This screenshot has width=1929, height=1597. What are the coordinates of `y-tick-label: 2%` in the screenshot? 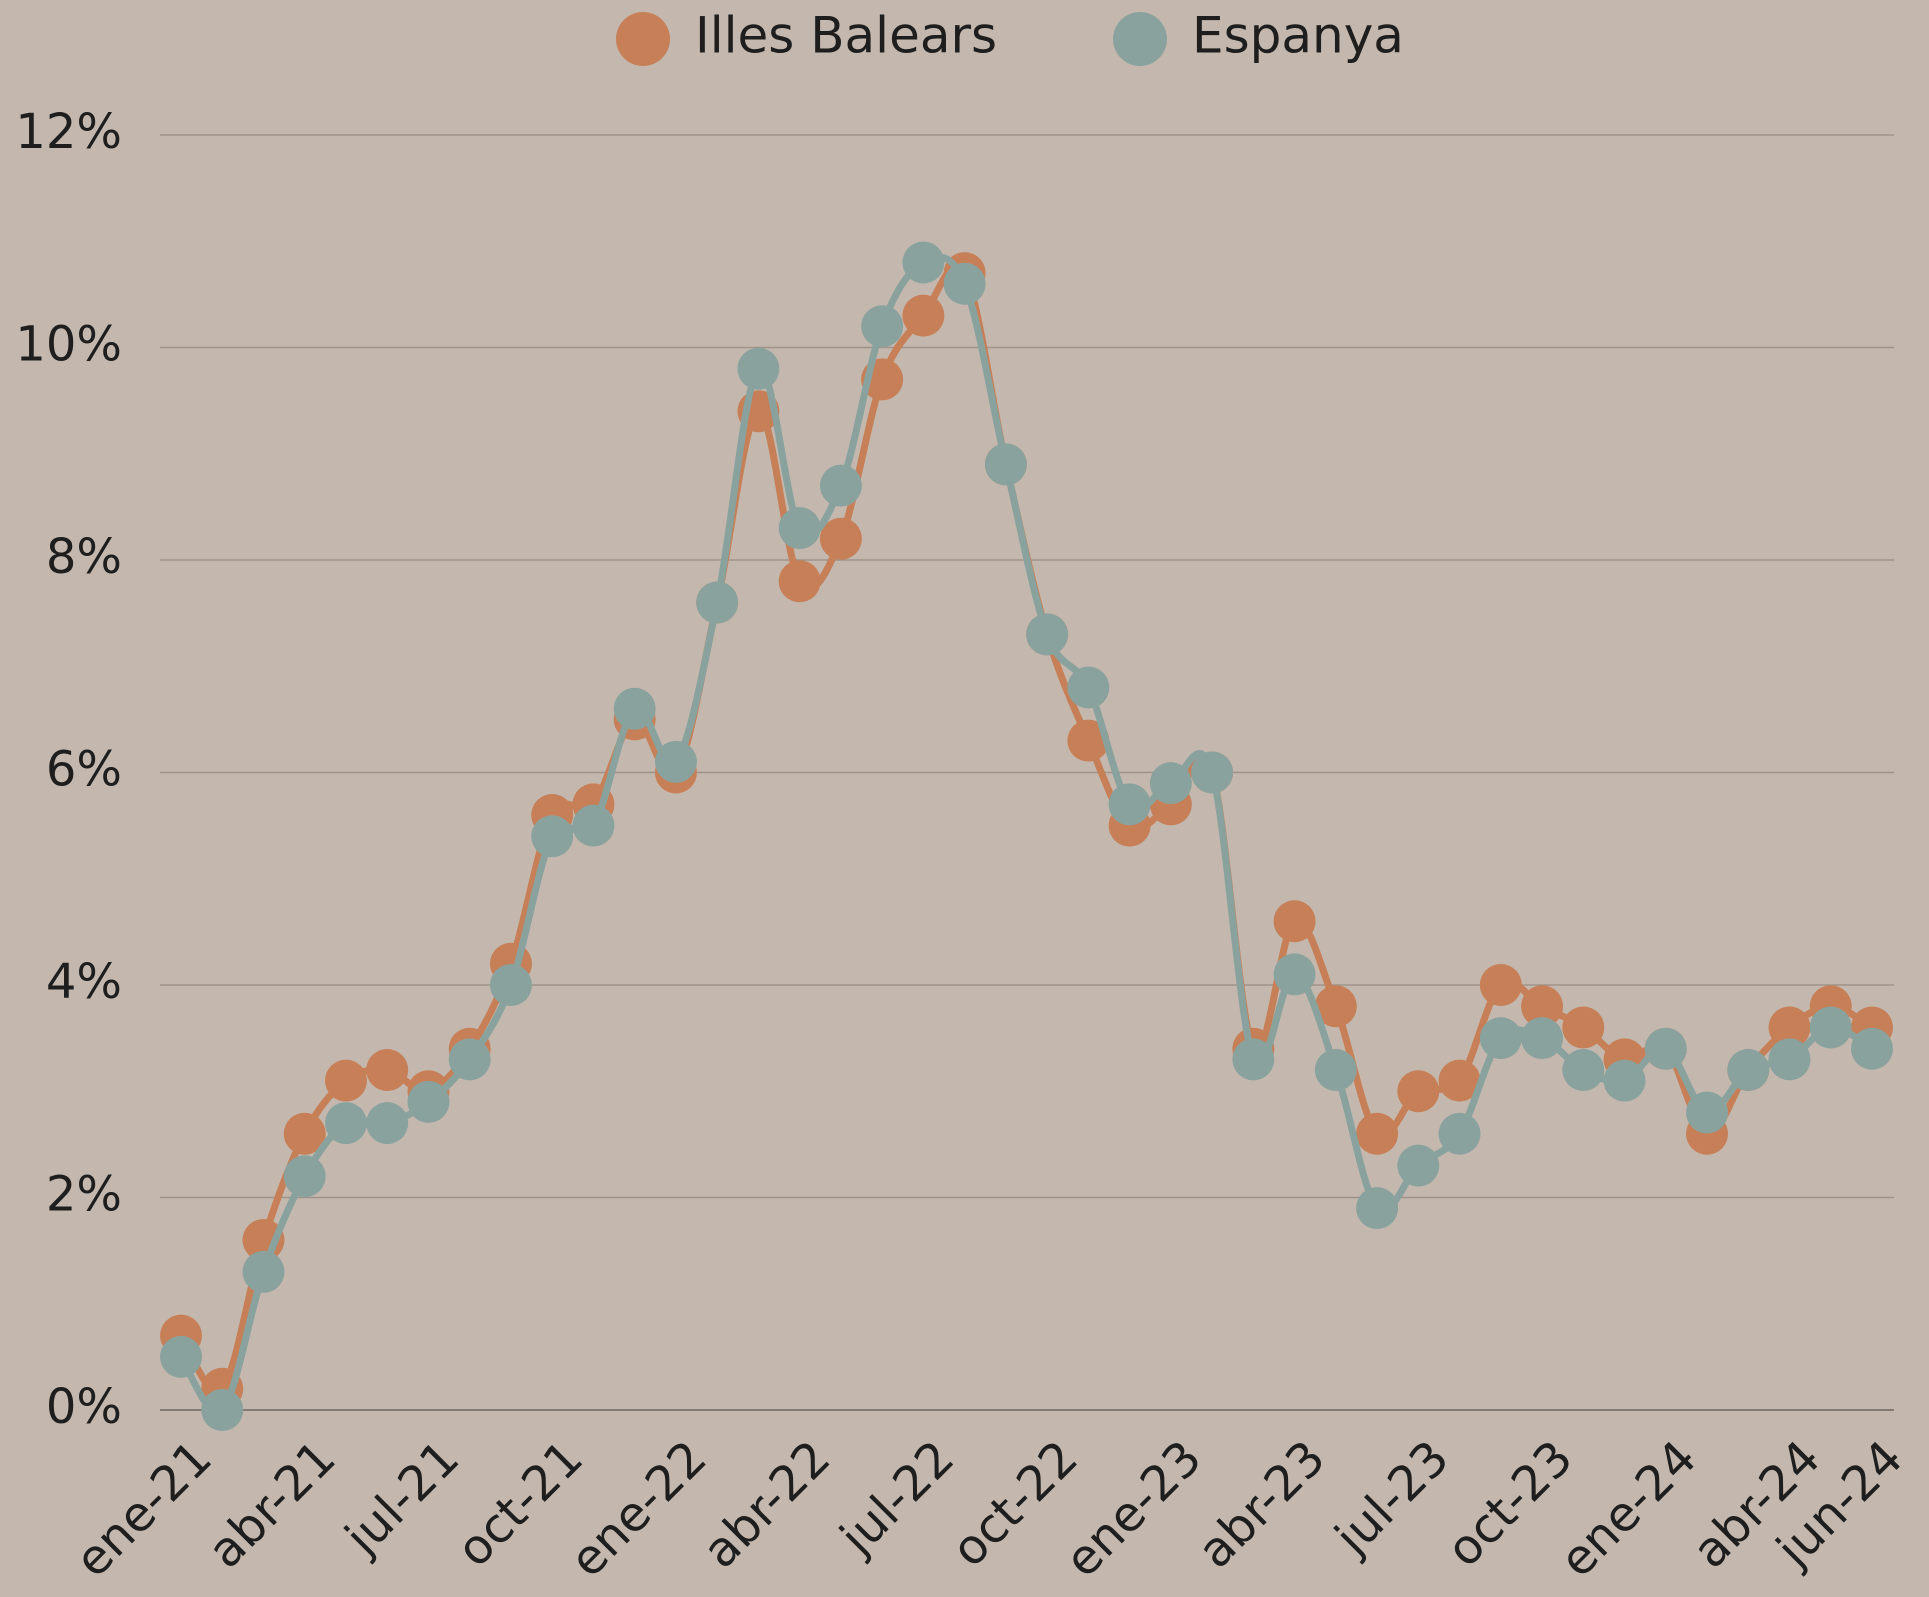 It's located at (84, 1195).